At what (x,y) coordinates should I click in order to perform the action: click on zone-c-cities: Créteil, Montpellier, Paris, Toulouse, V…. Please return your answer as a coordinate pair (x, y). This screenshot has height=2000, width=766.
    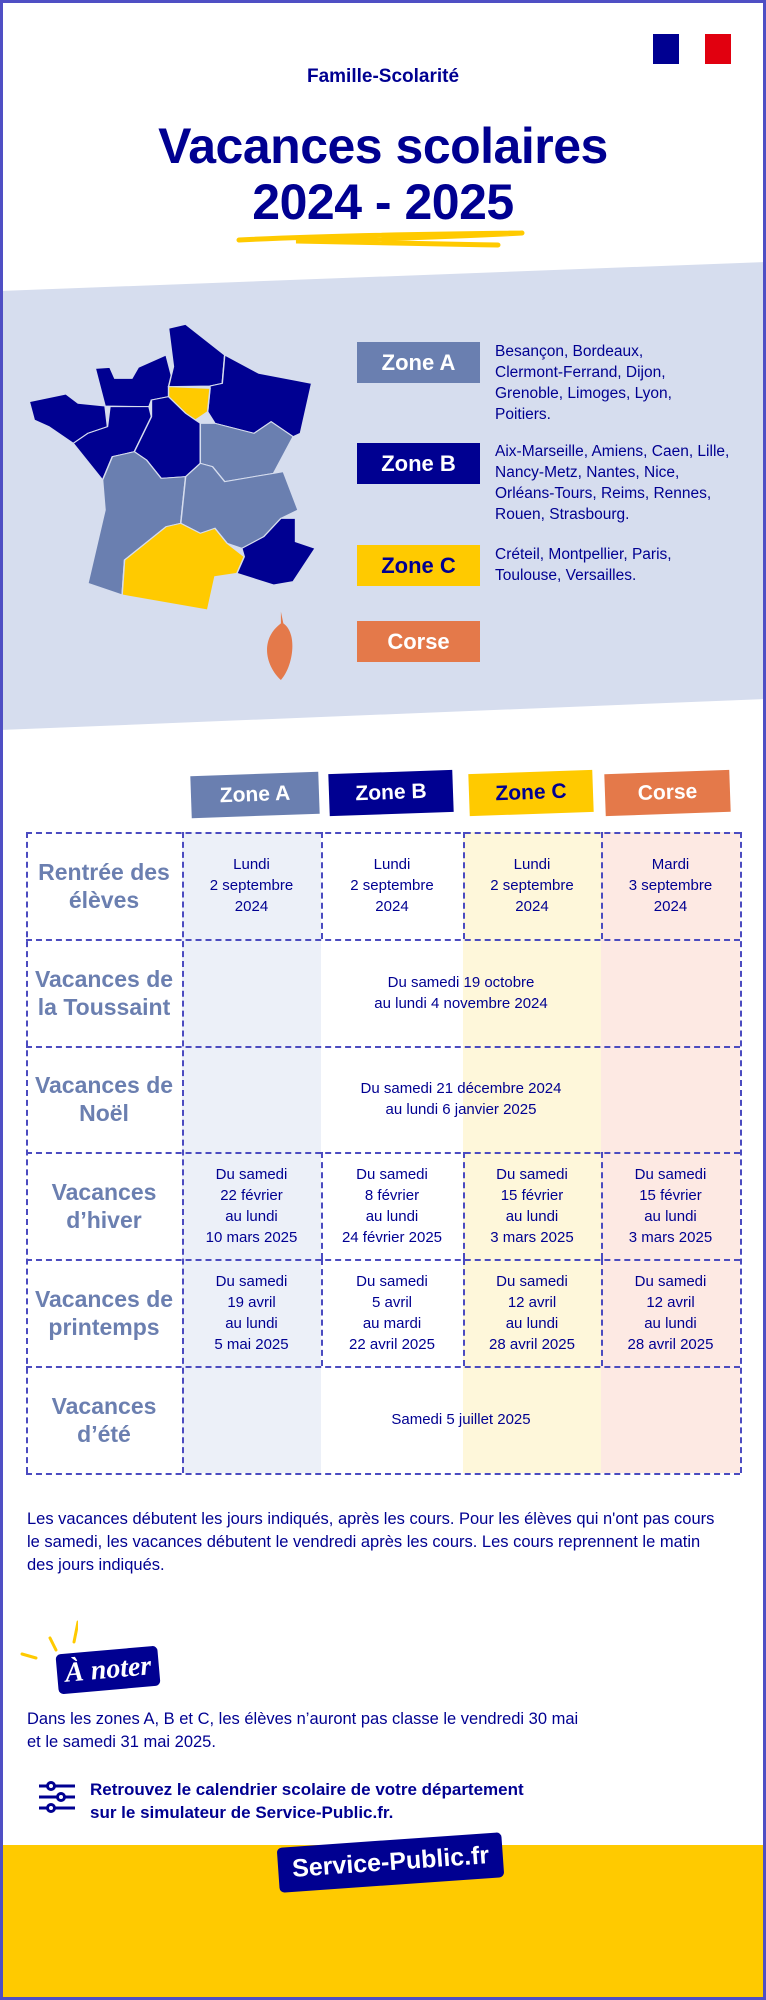
    Looking at the image, I should click on (583, 565).